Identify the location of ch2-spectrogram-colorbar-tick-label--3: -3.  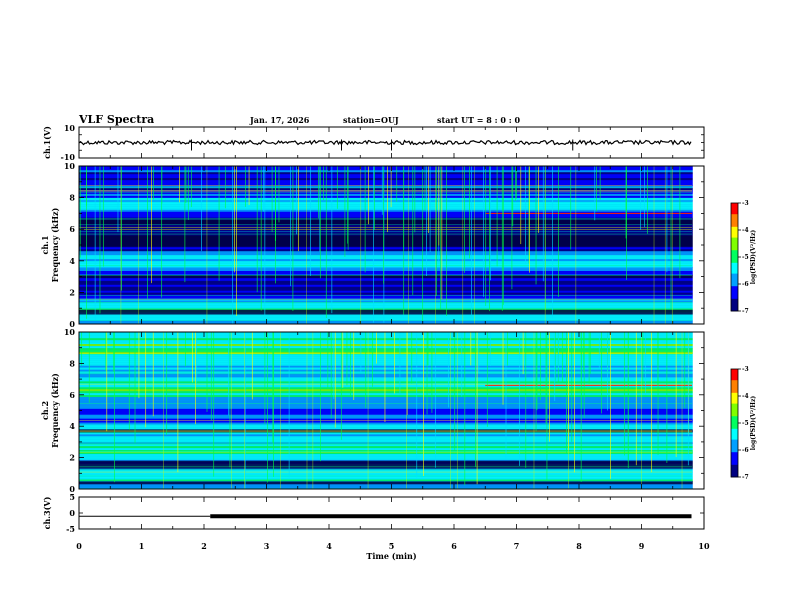
(745, 369).